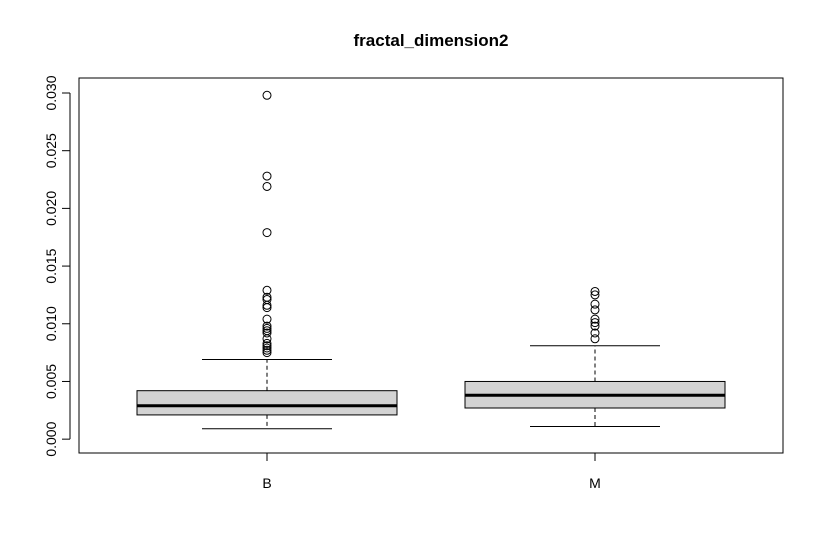  Describe the element at coordinates (595, 356) in the screenshot. I see `box-M` at that location.